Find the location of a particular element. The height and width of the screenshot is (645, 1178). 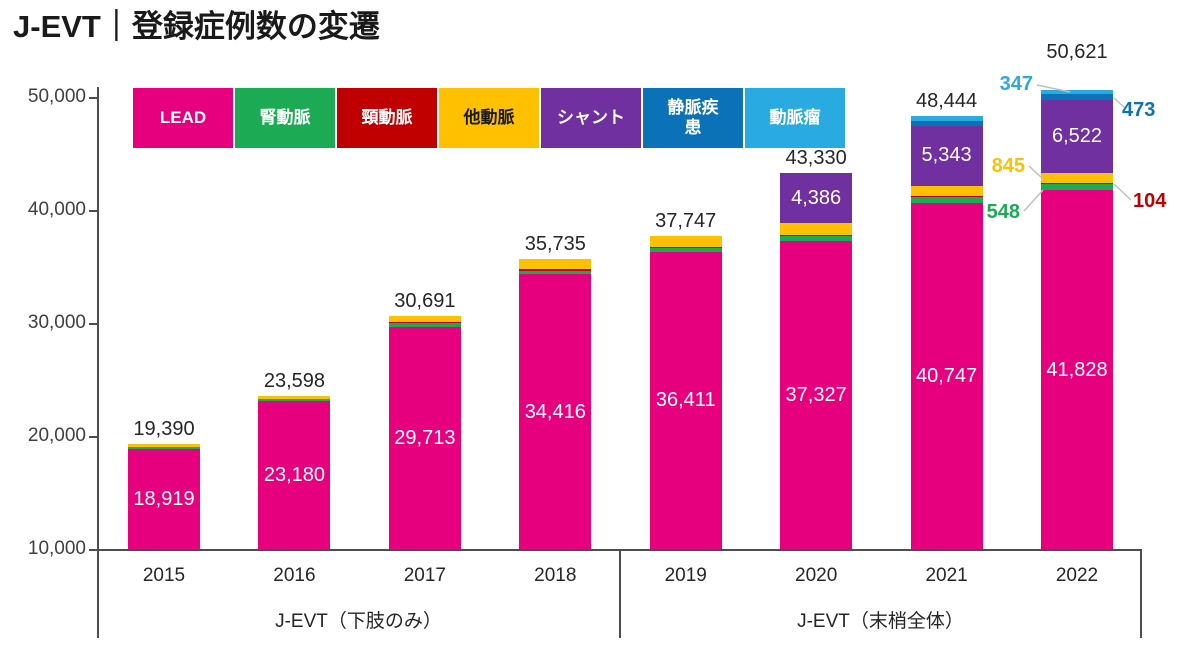

y-axis-line is located at coordinates (98, 362).